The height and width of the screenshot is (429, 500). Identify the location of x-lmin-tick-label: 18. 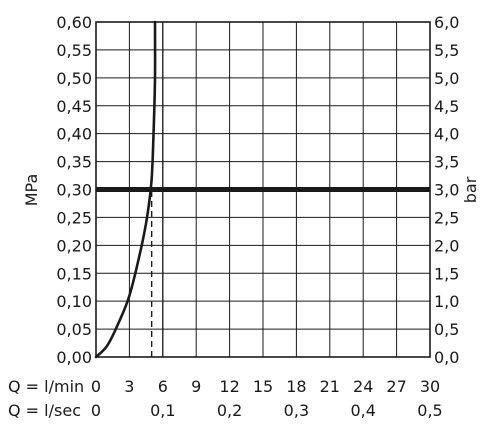
(296, 386).